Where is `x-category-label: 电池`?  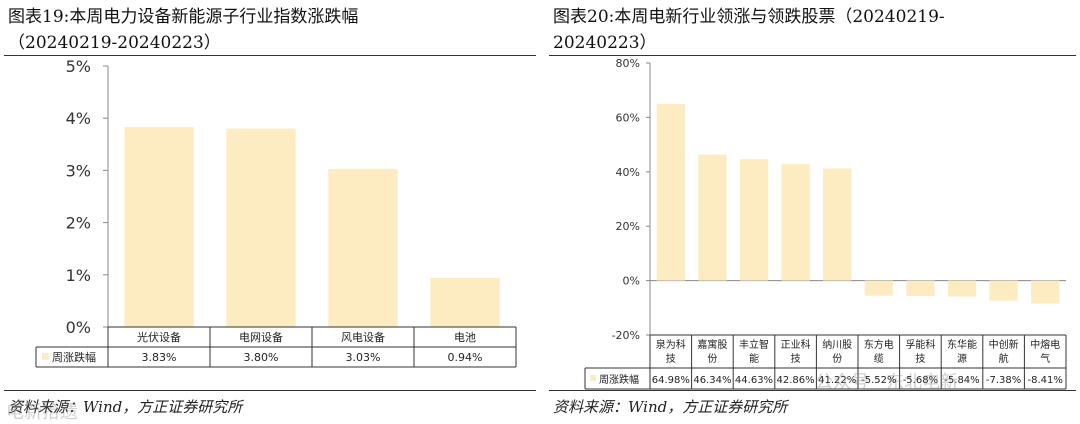 x-category-label: 电池 is located at coordinates (465, 337).